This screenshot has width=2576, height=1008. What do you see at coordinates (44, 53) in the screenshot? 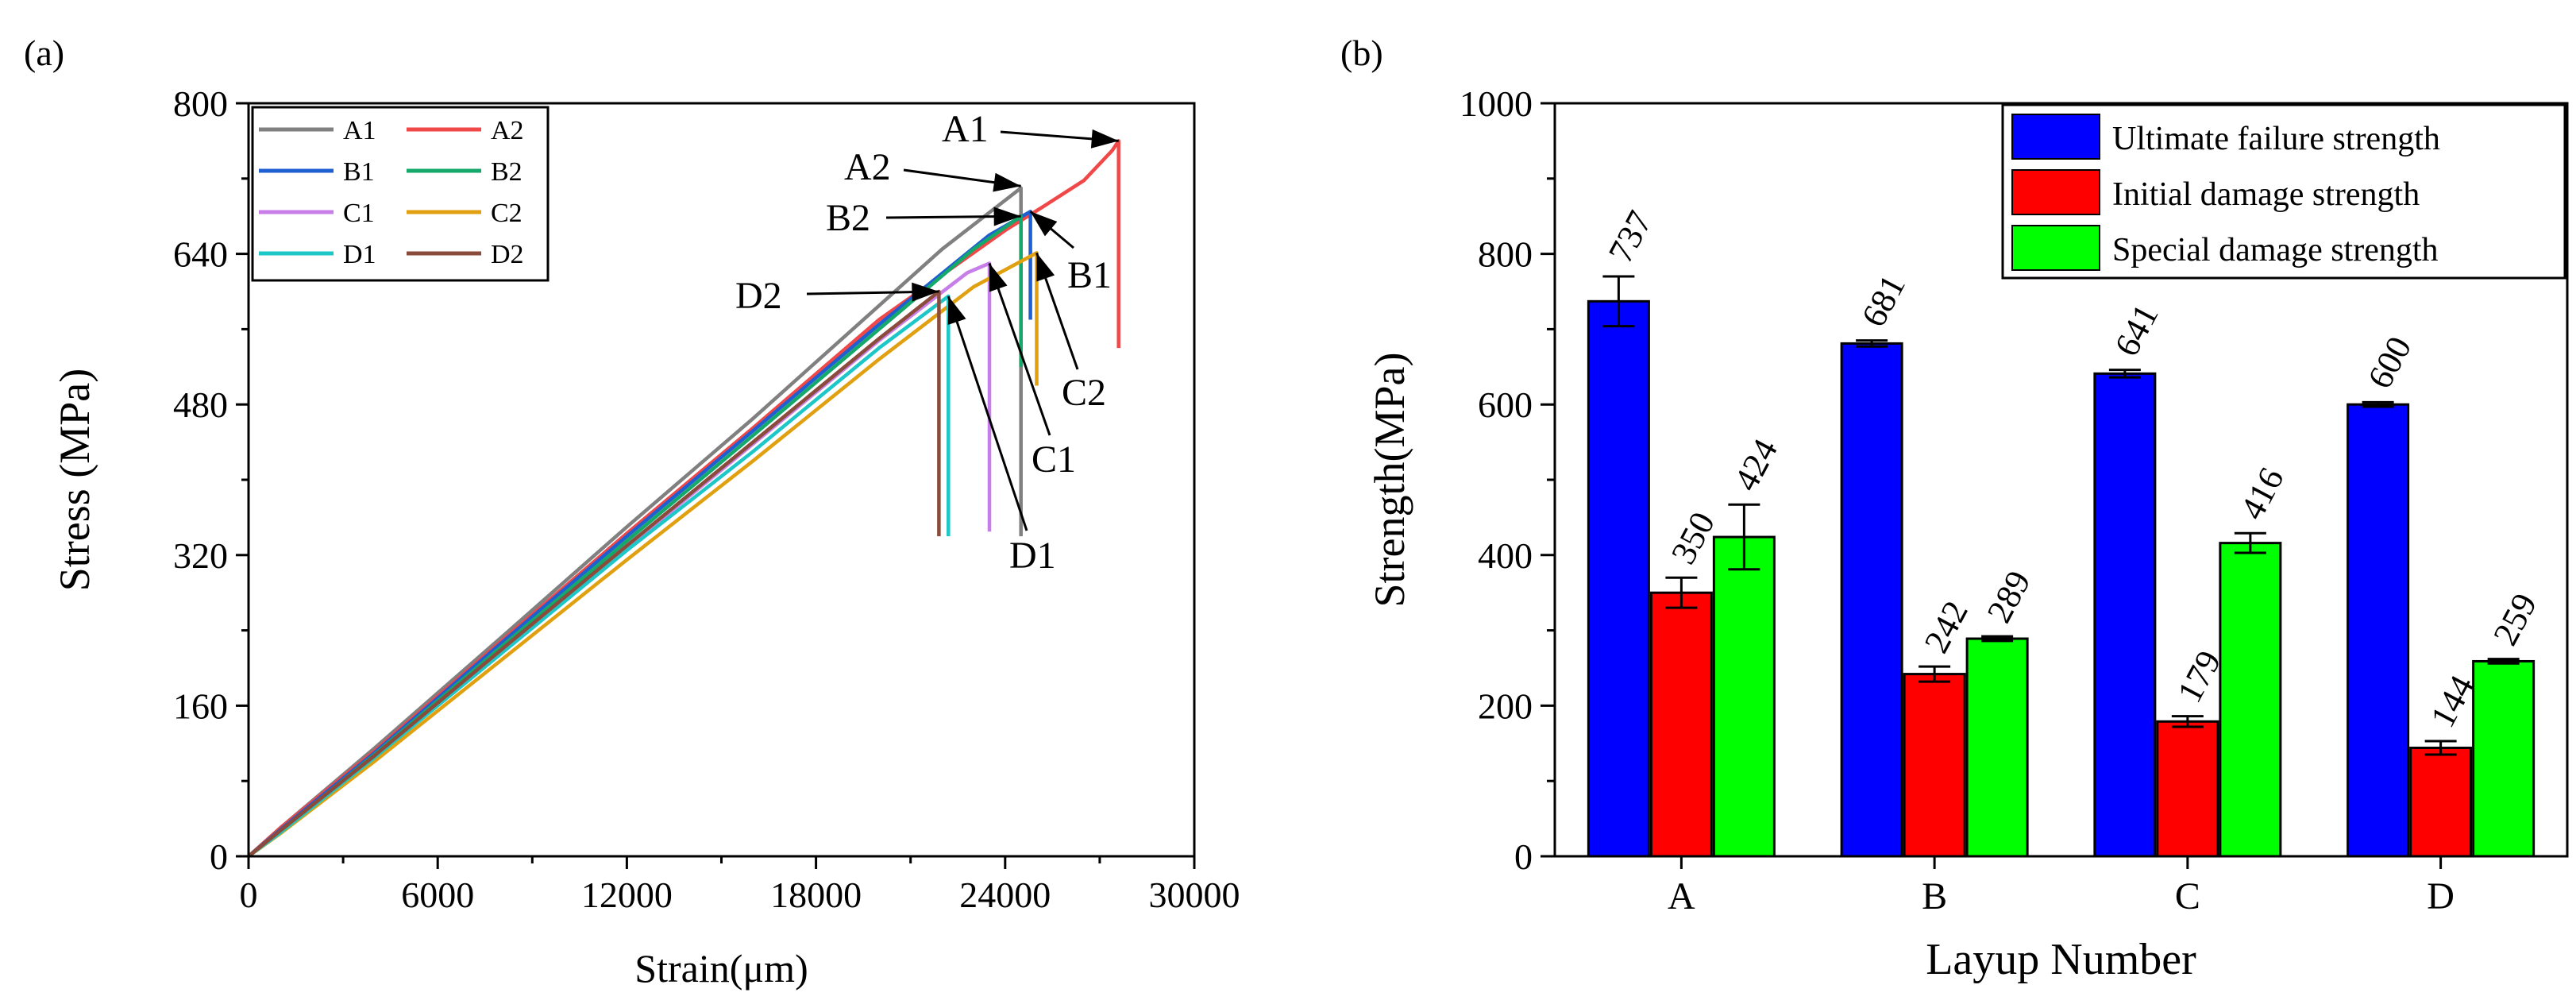
I see `panel-a-label: (a)` at bounding box center [44, 53].